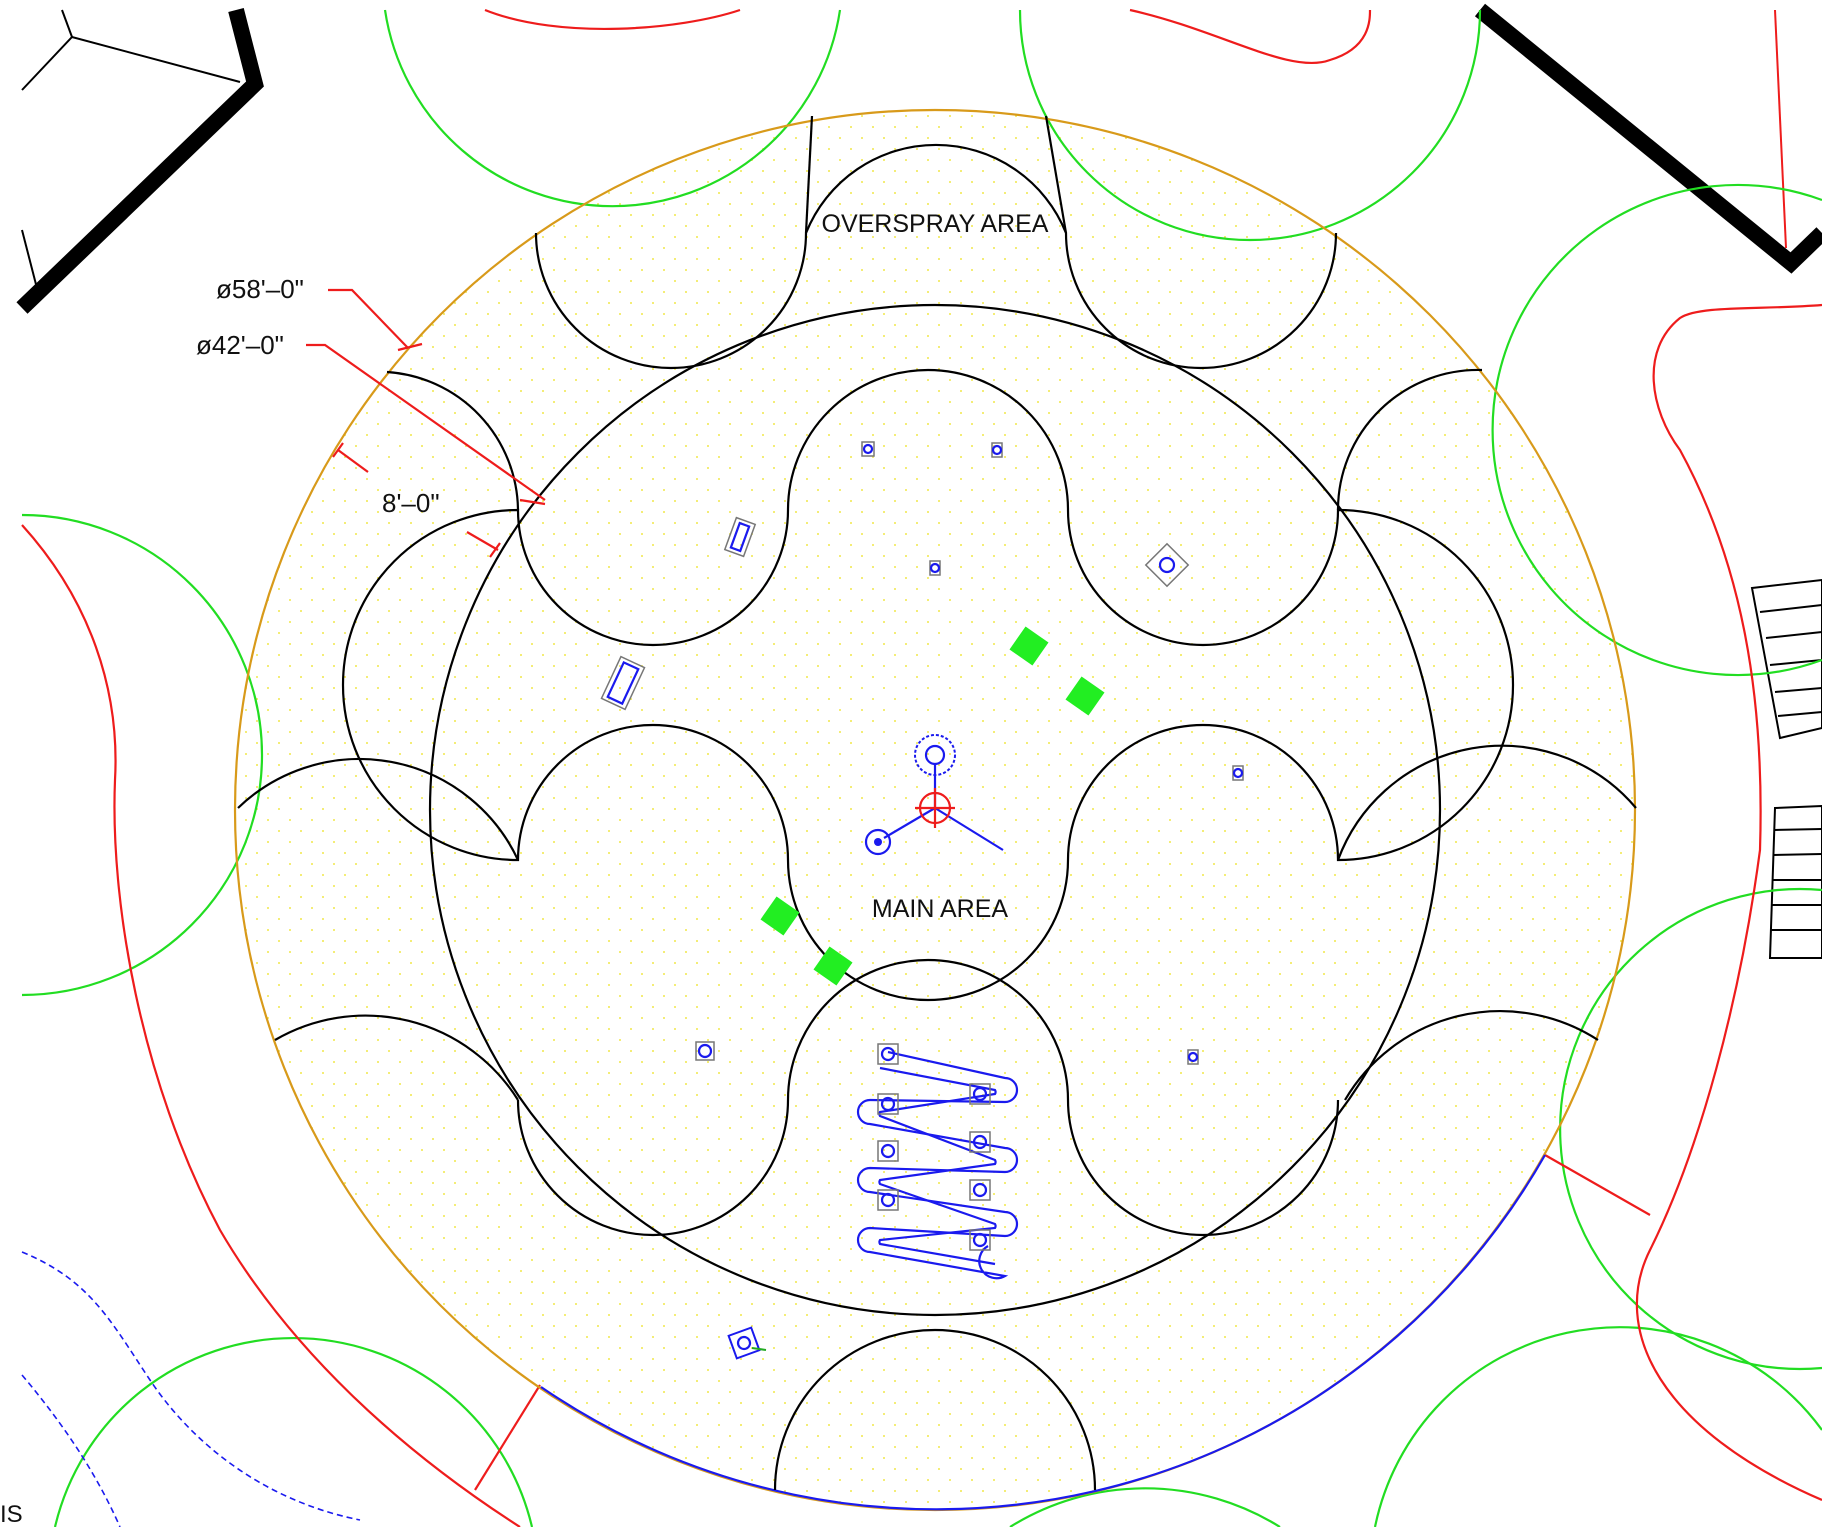 The height and width of the screenshot is (1527, 1822). What do you see at coordinates (11, 1514) in the screenshot?
I see `edge-text-fragment: IS` at bounding box center [11, 1514].